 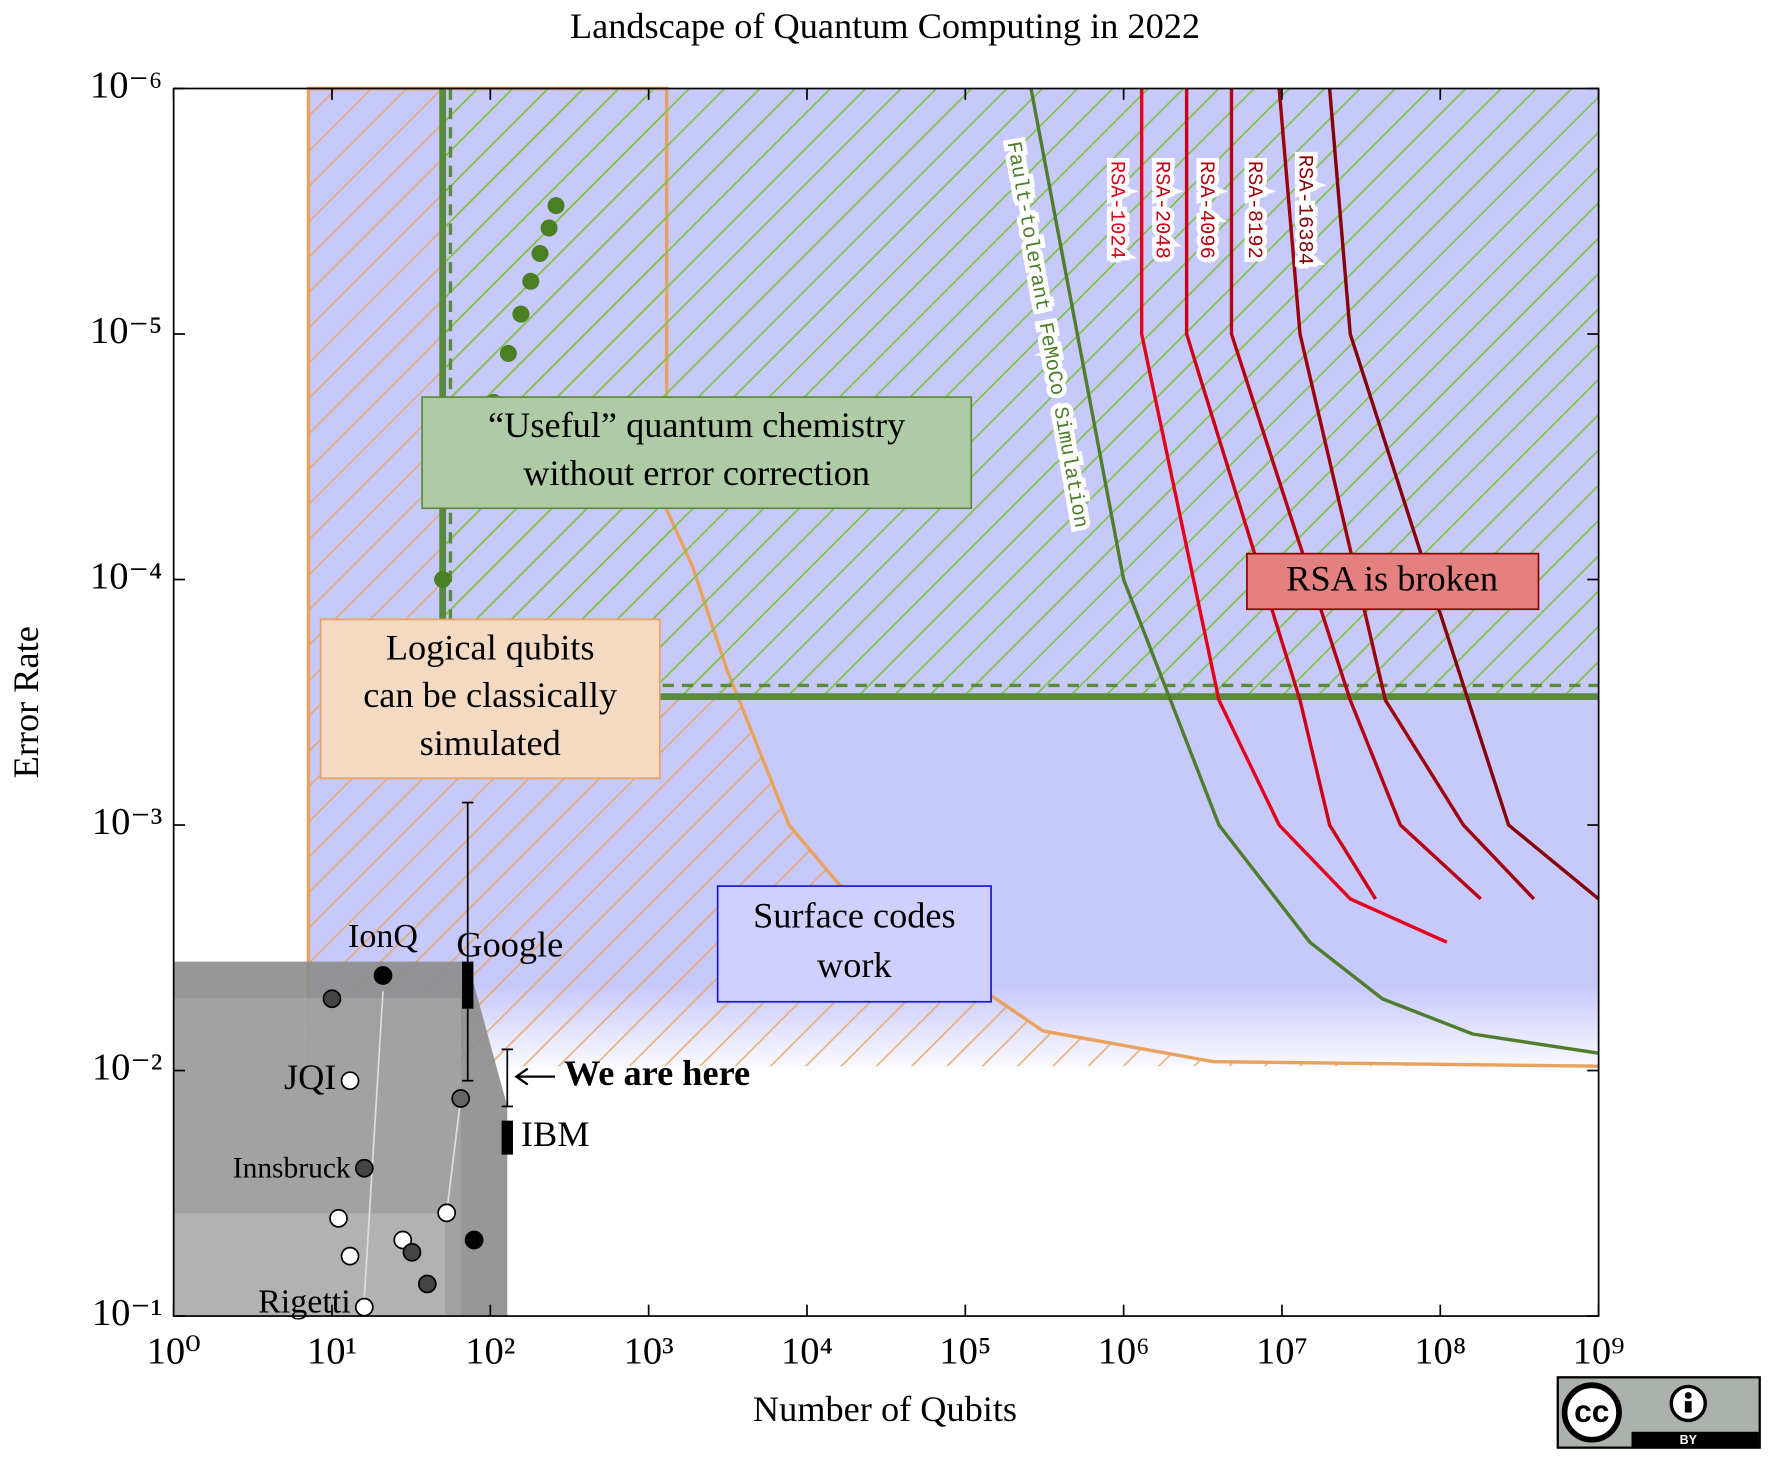 I want to click on cc-text: cc, so click(x=1591, y=1411).